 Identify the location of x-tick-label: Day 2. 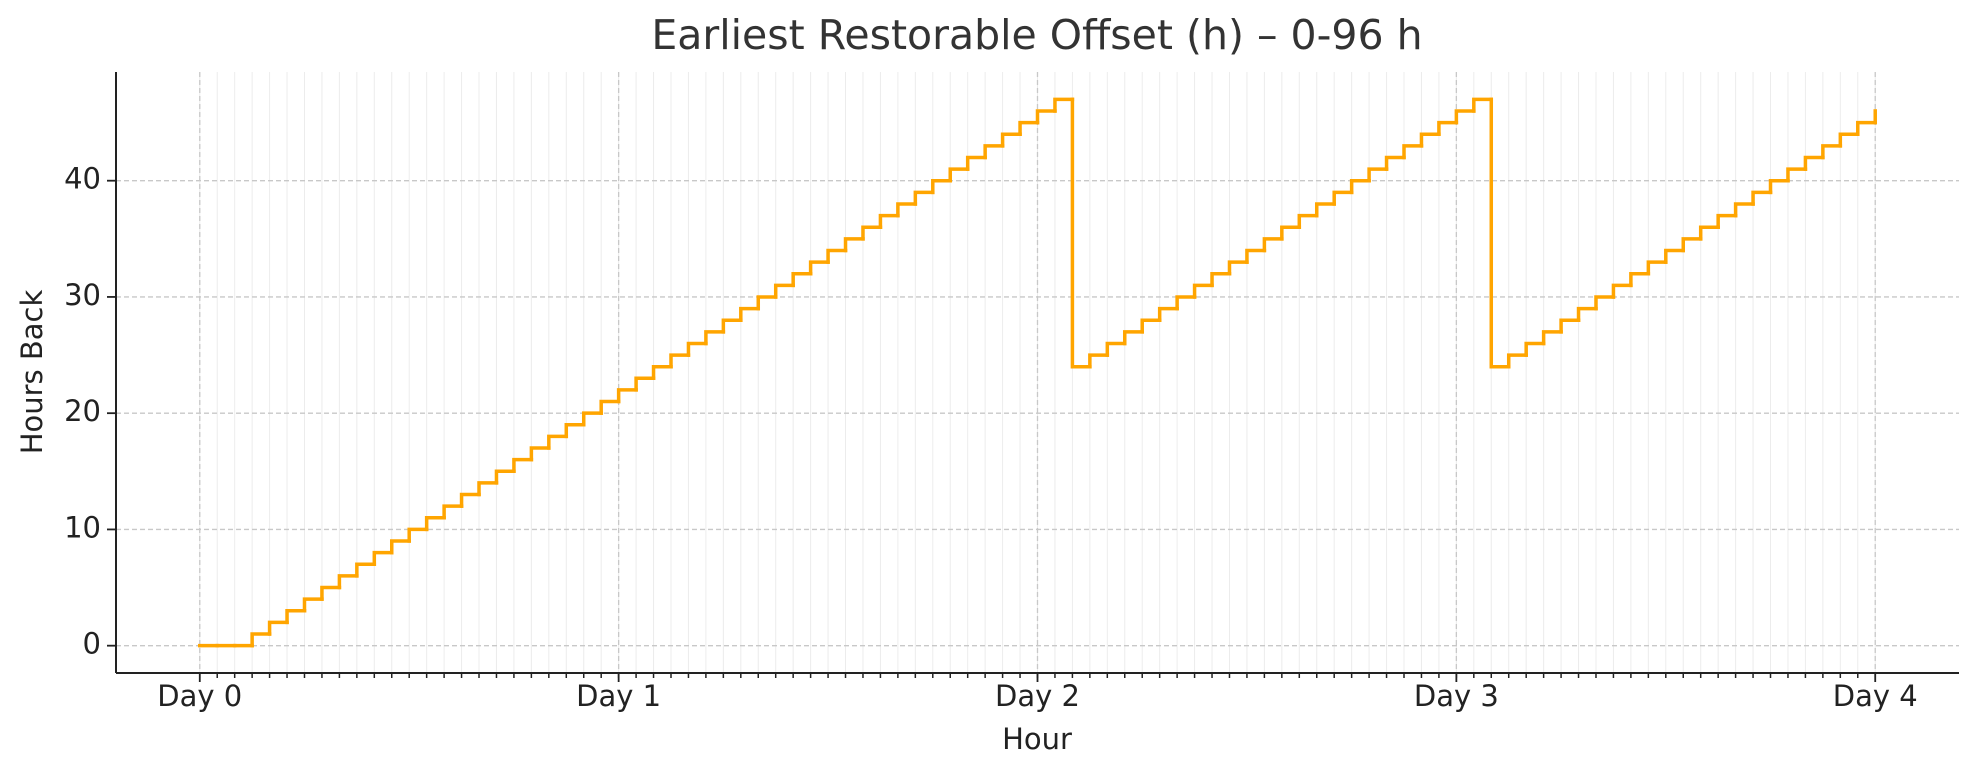
(1037, 696).